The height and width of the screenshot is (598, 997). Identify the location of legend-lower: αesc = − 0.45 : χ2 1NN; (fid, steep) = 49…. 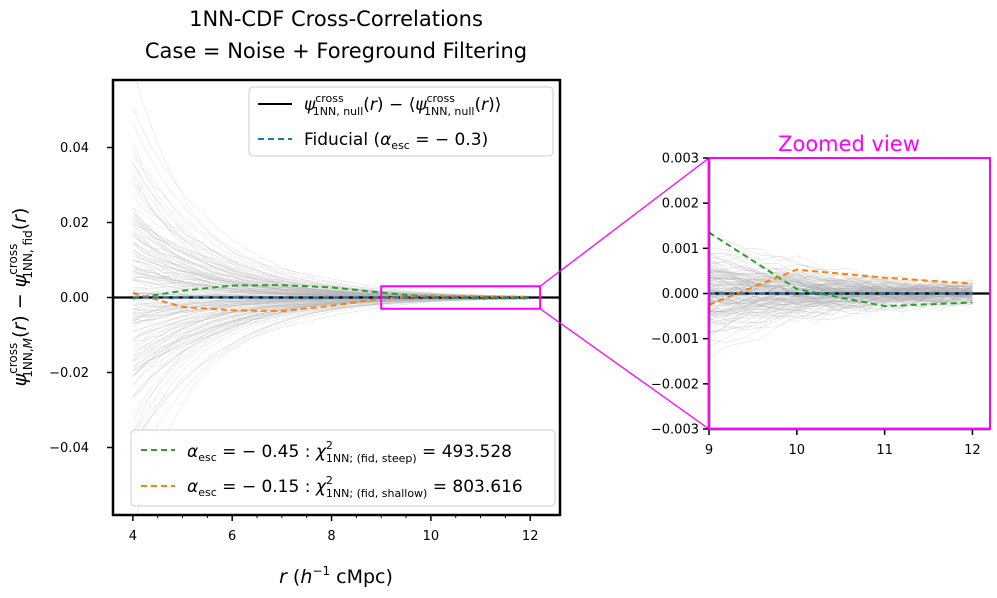
(343, 468).